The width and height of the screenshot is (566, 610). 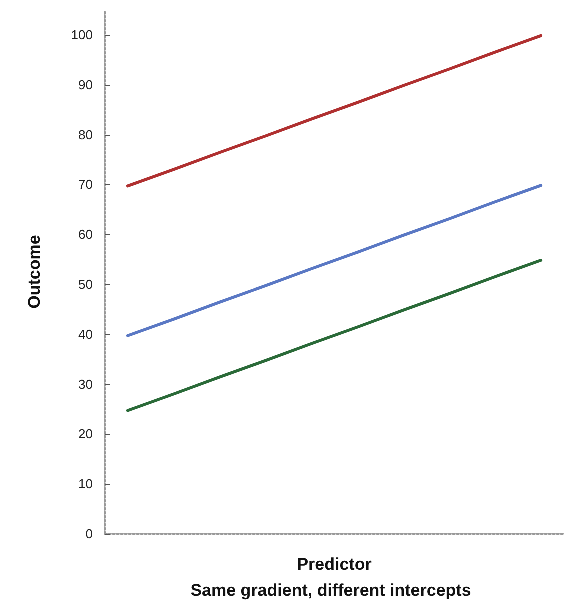 What do you see at coordinates (82, 34) in the screenshot?
I see `y-tick-label: 100` at bounding box center [82, 34].